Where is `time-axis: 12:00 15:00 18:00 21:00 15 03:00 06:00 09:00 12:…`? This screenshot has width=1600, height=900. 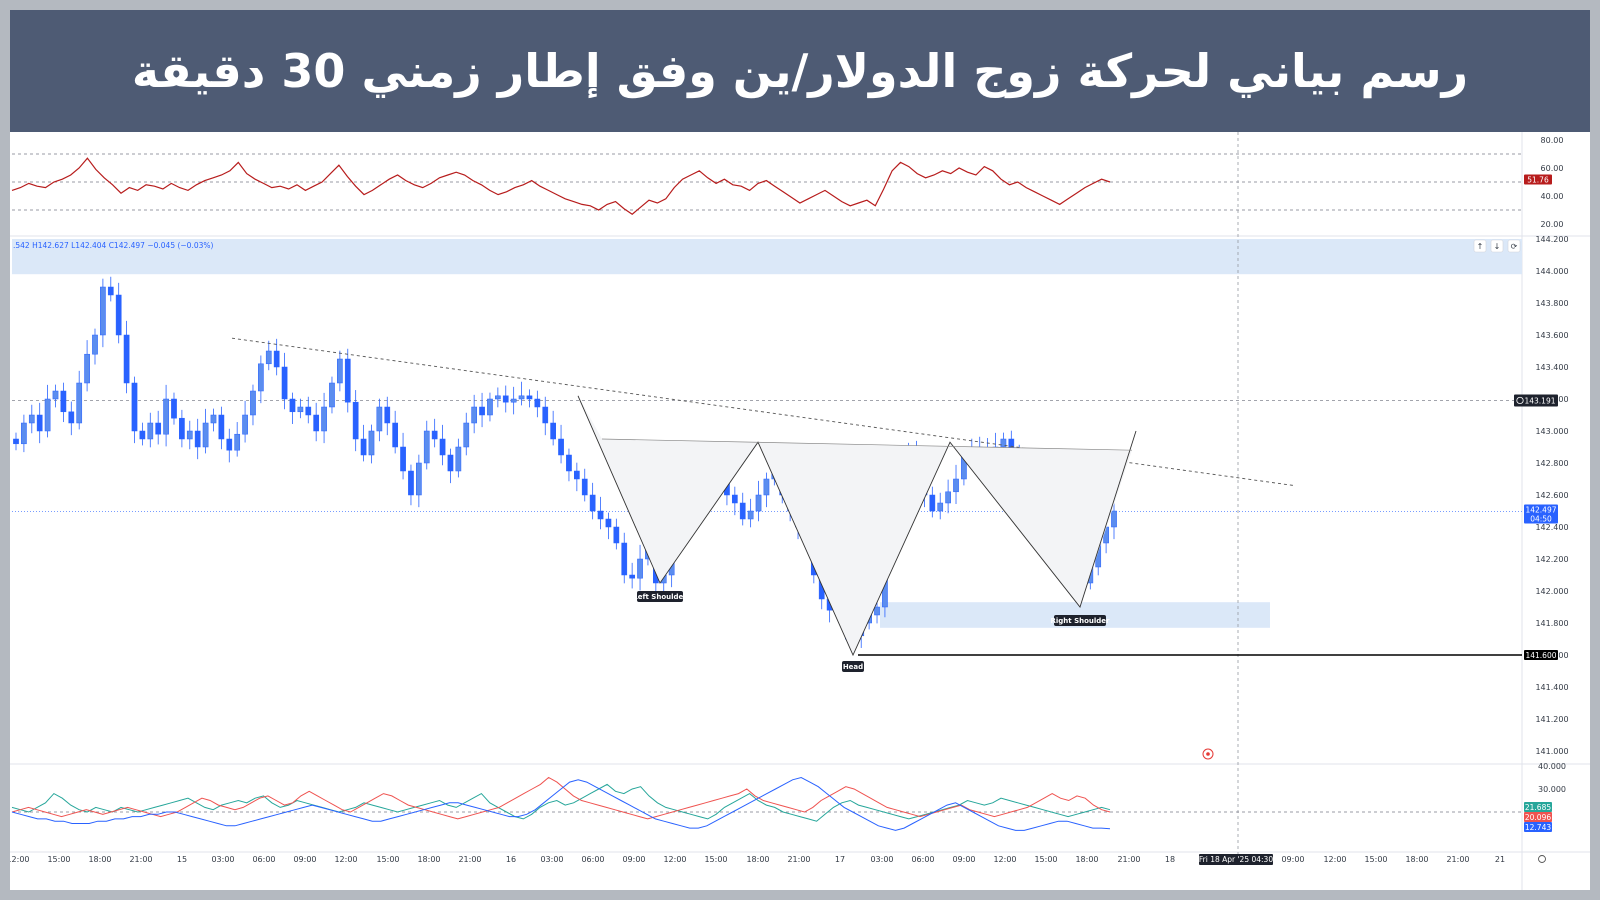 time-axis: 12:00 15:00 18:00 21:00 15 03:00 06:00 09:00 12:… is located at coordinates (778, 859).